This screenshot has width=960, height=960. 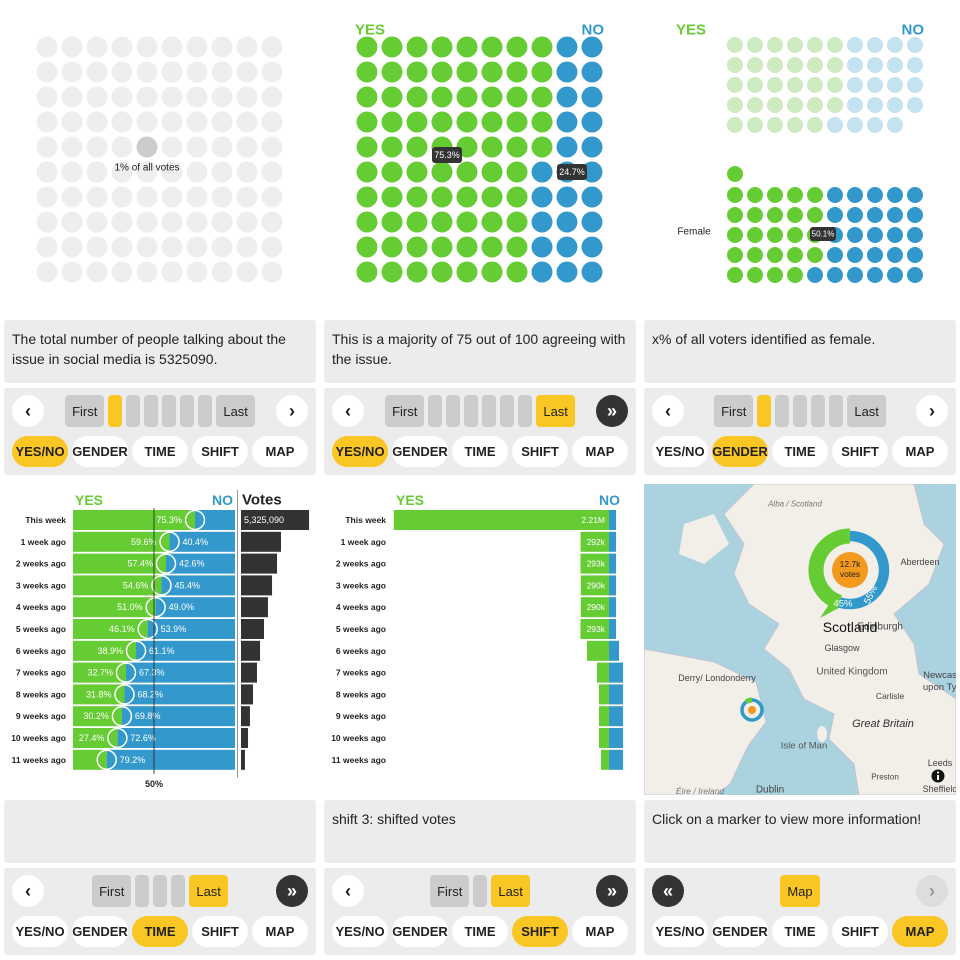 What do you see at coordinates (41, 673) in the screenshot?
I see `row-label: 7 weeks ago` at bounding box center [41, 673].